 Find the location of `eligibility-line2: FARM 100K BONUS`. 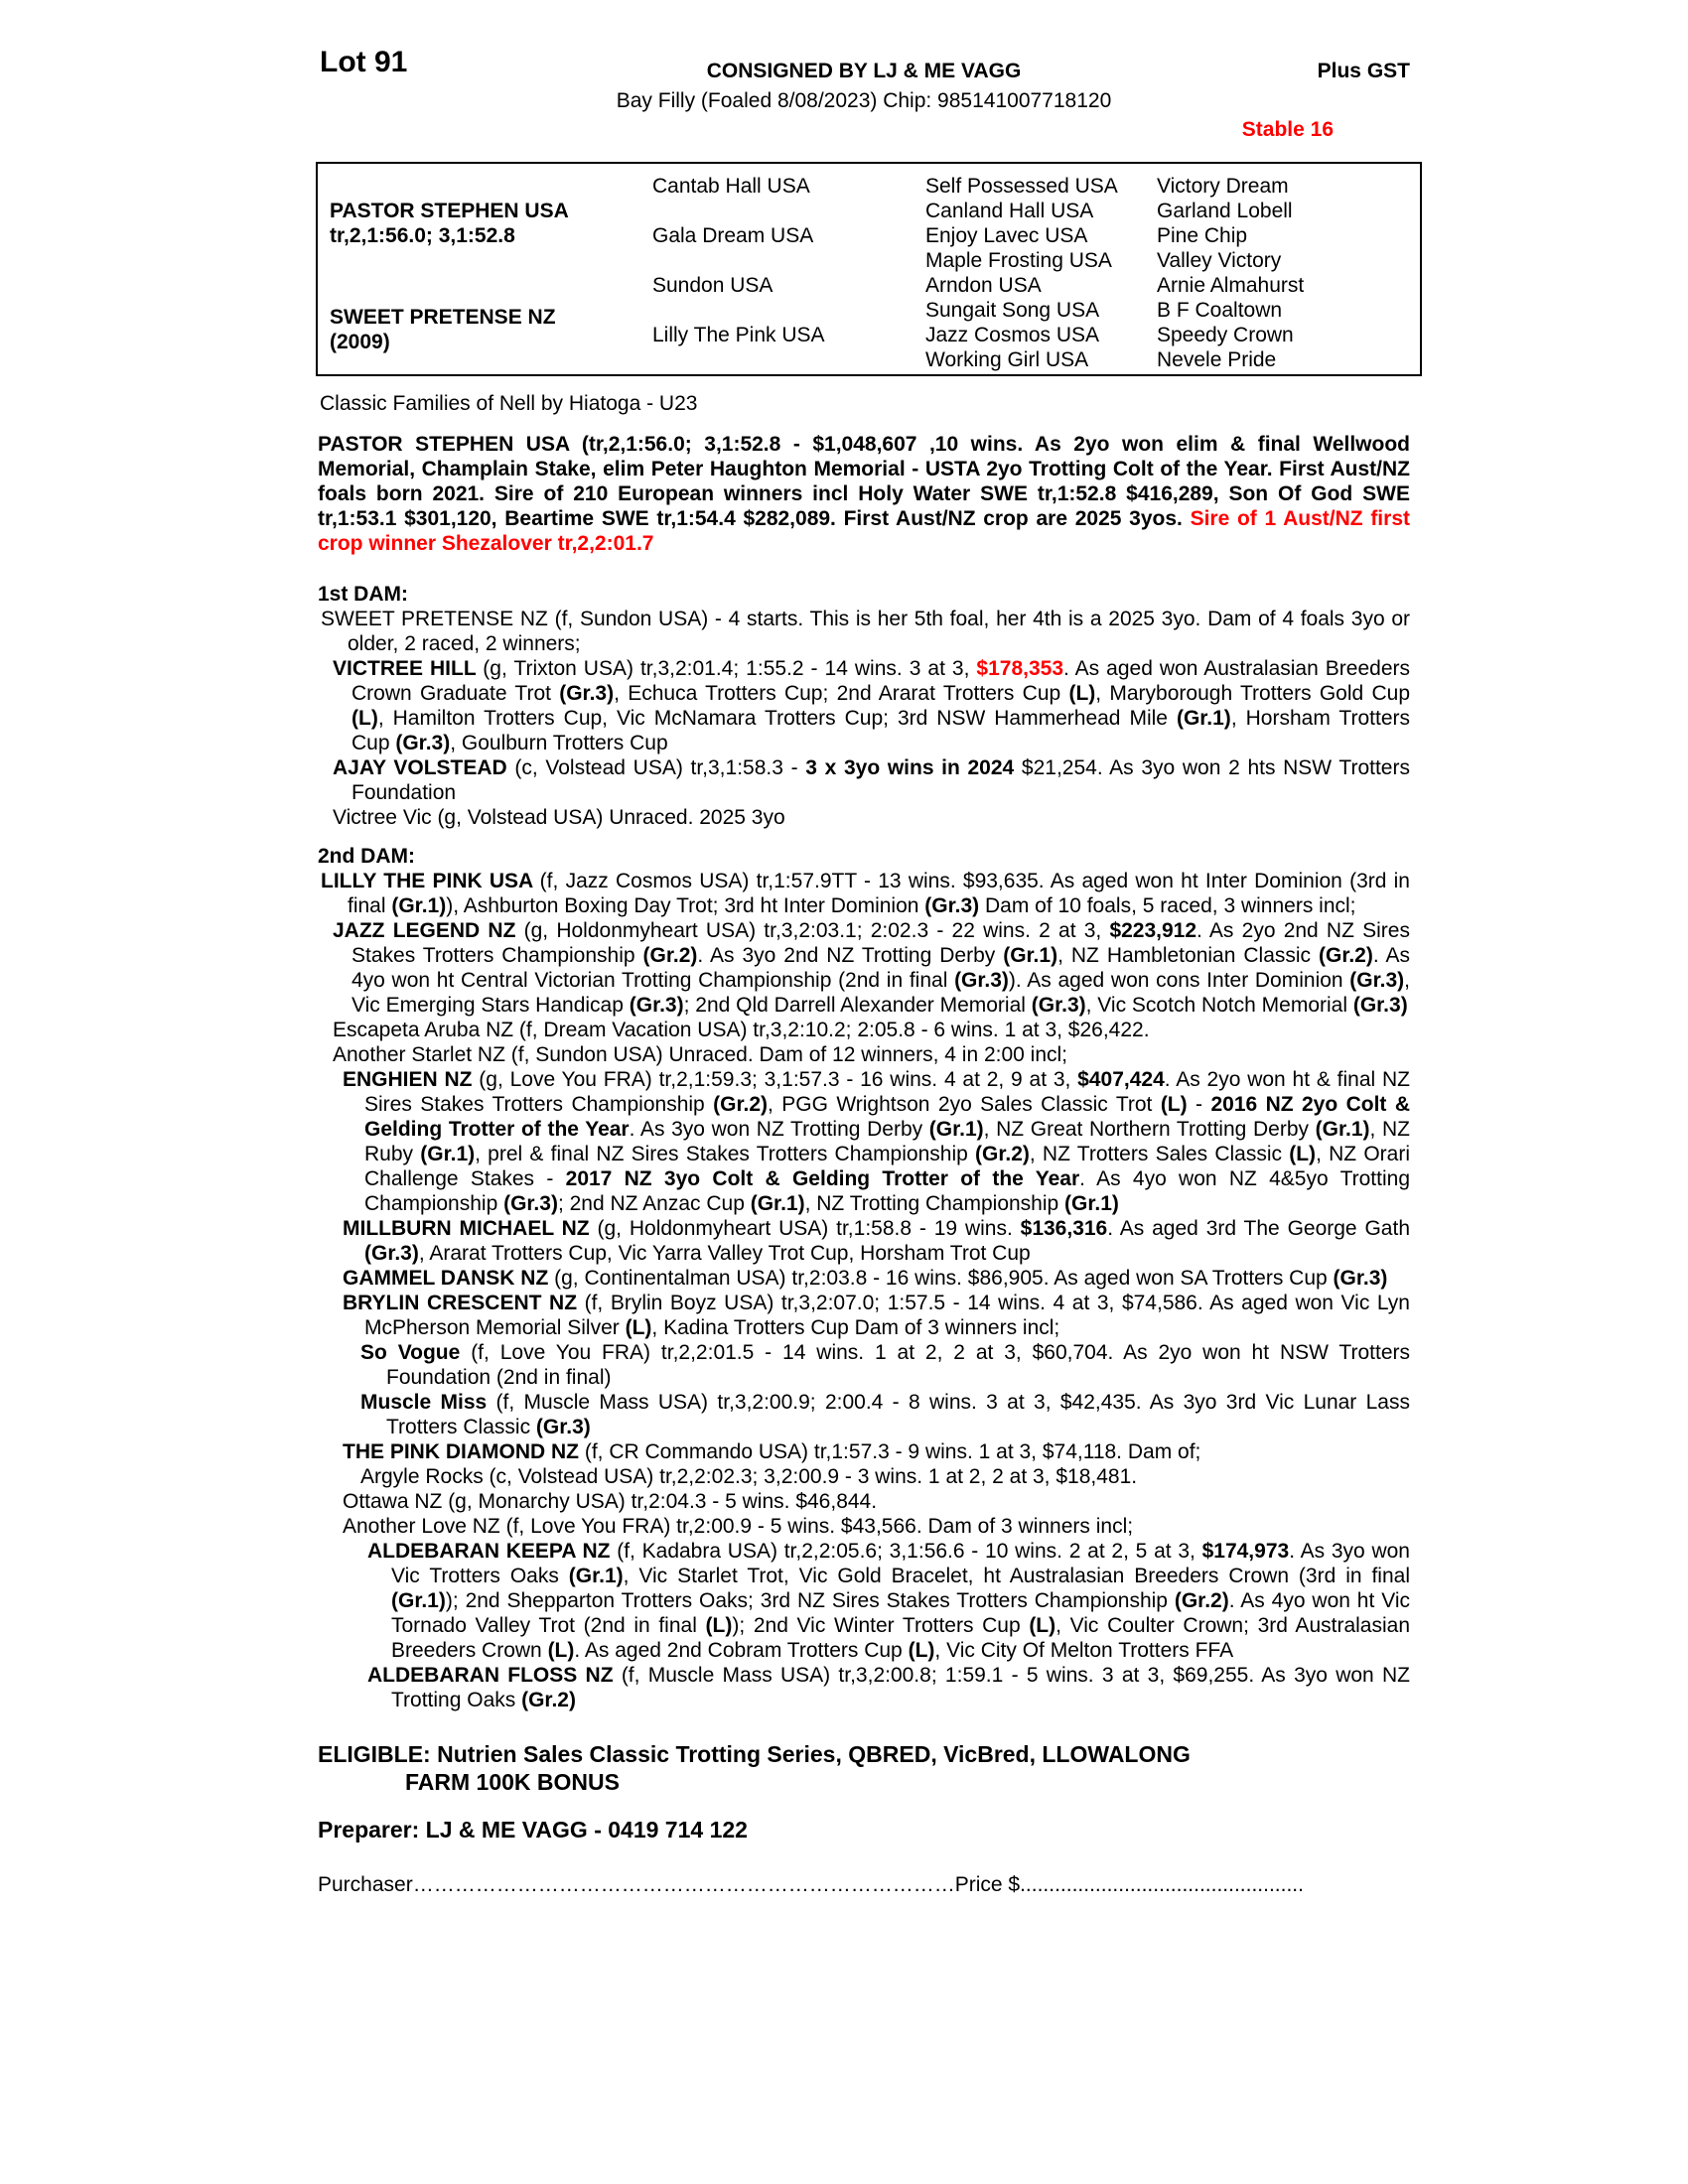

eligibility-line2: FARM 100K BONUS is located at coordinates (512, 1782).